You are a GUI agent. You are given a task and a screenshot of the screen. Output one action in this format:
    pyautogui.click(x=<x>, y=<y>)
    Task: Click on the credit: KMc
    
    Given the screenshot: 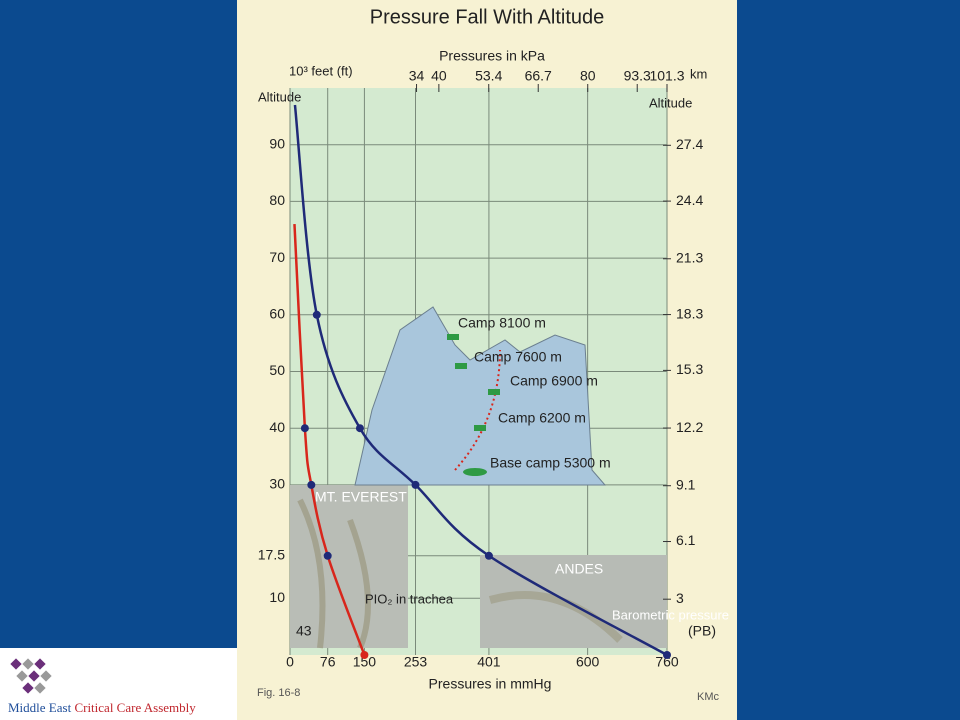 What is the action you would take?
    pyautogui.click(x=708, y=697)
    